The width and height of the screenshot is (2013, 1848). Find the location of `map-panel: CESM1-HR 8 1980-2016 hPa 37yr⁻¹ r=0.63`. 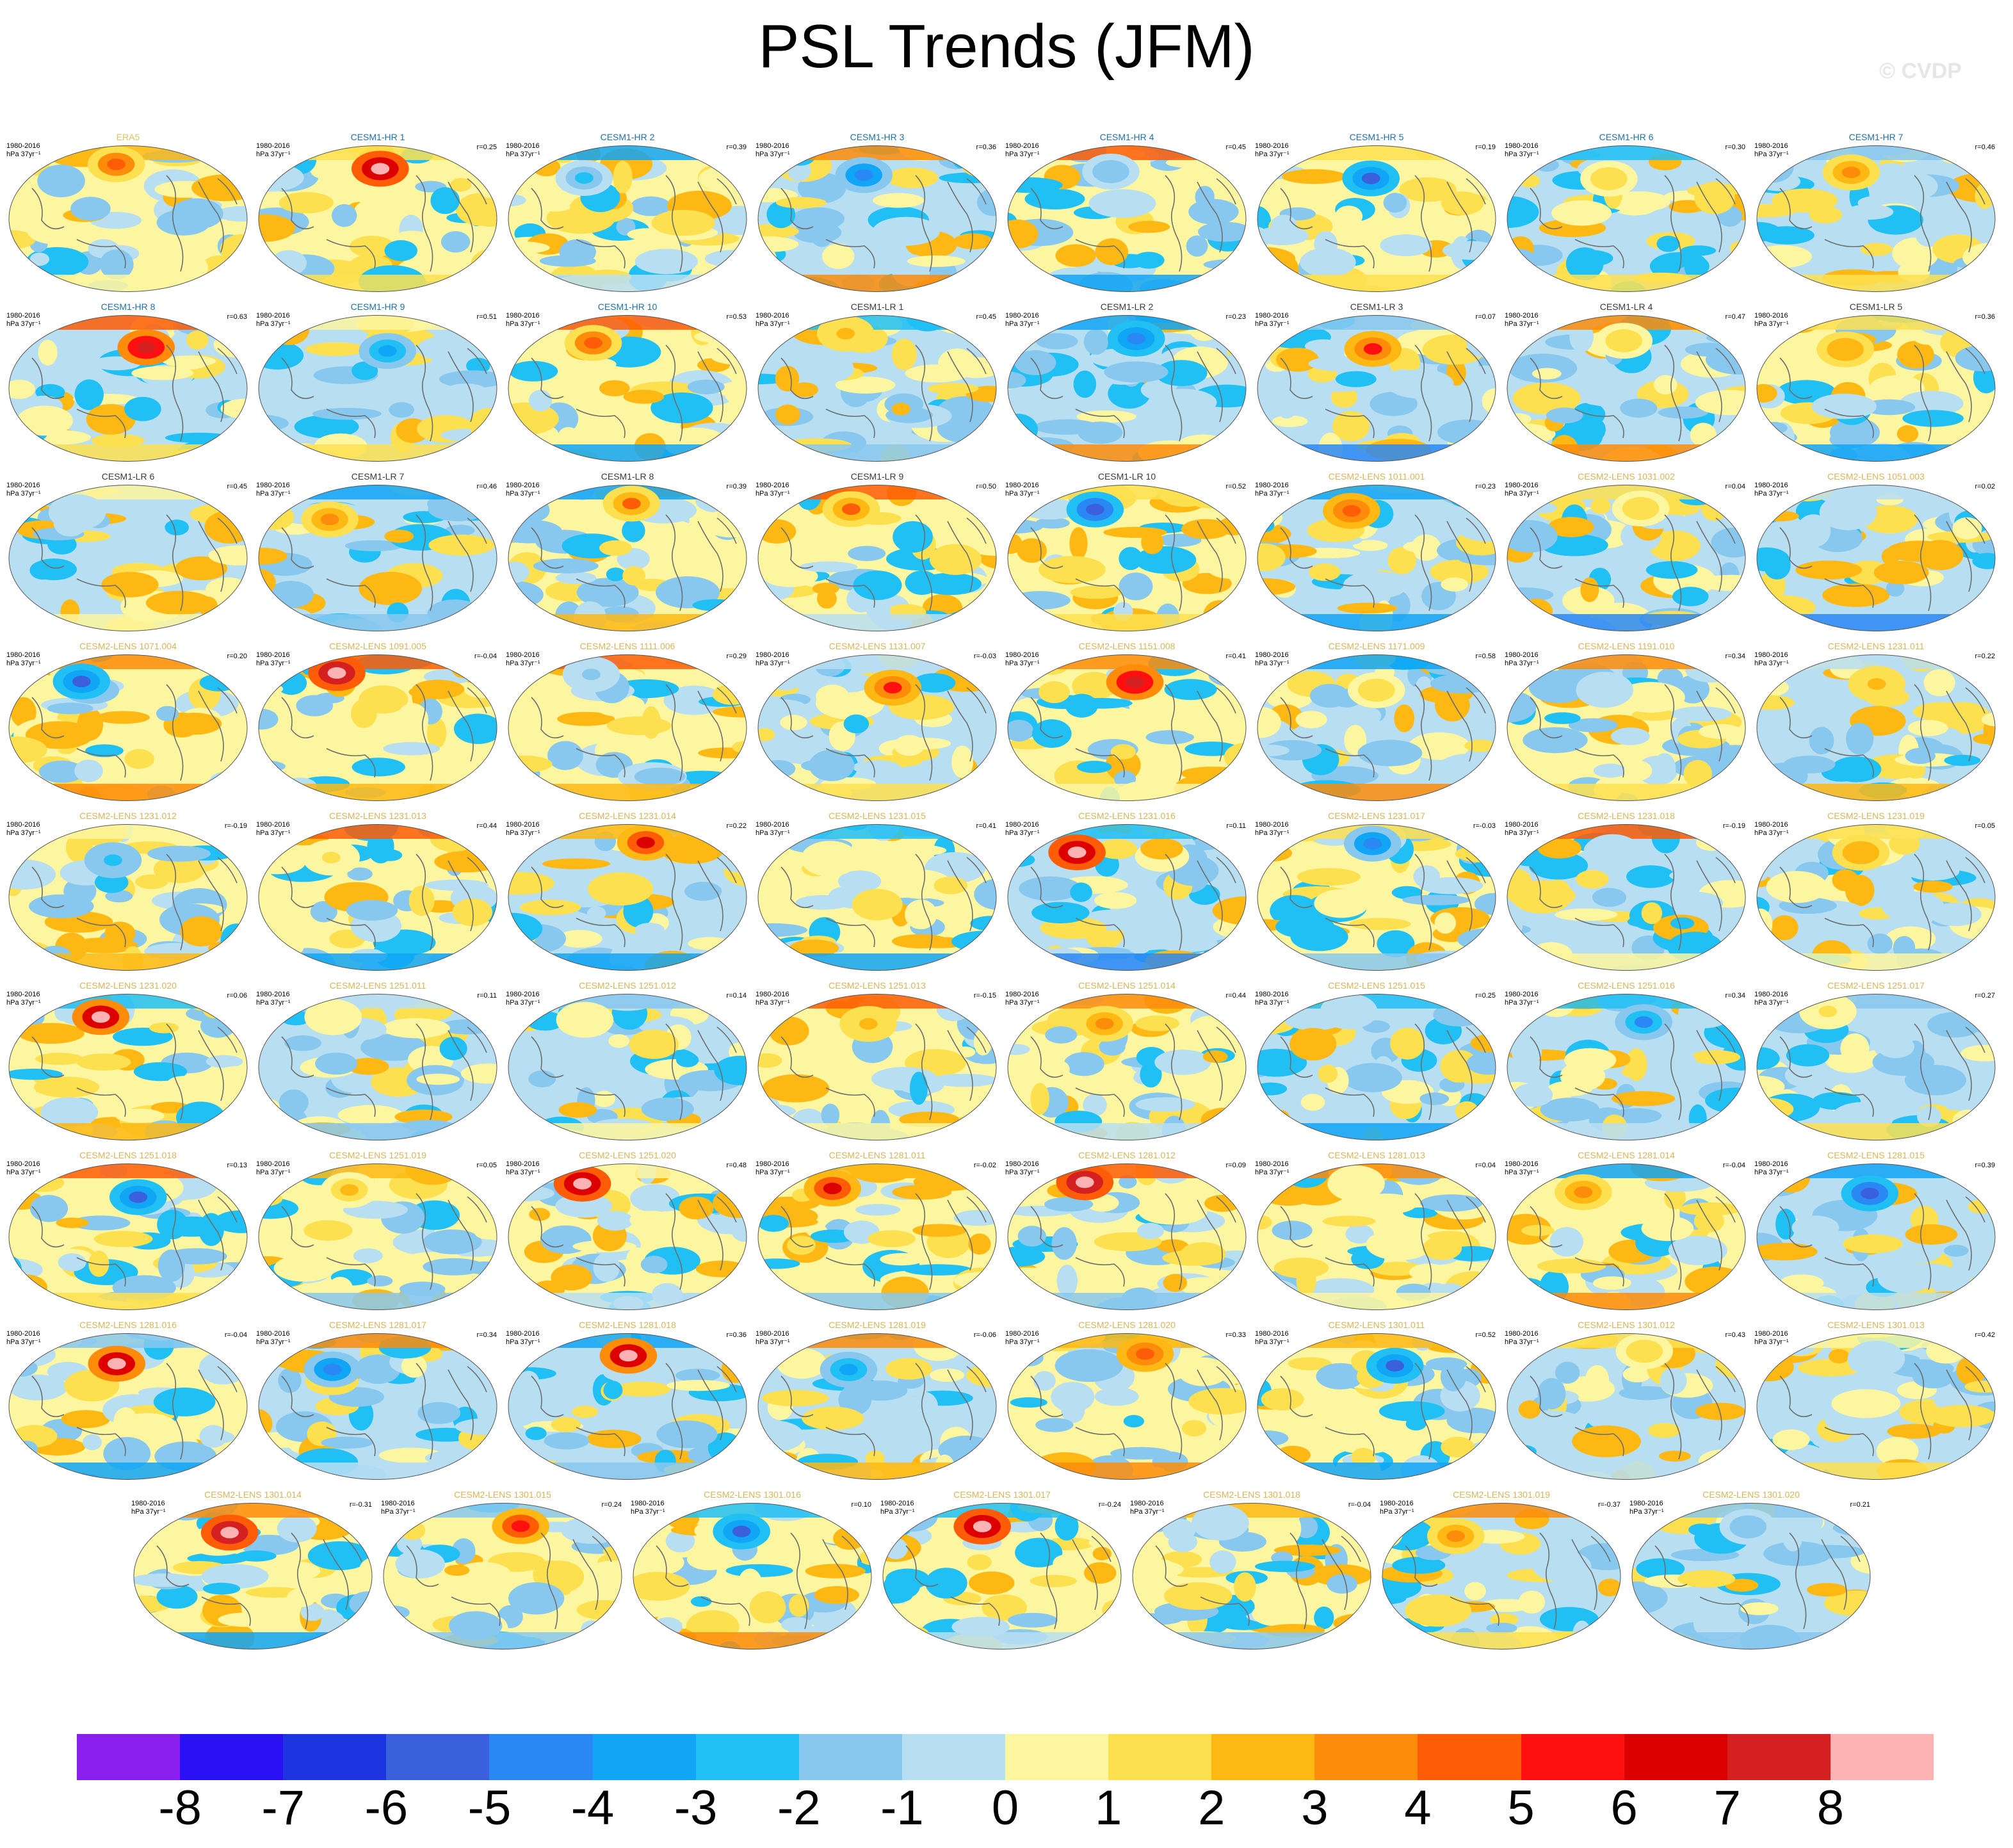

map-panel: CESM1-HR 8 1980-2016 hPa 37yr⁻¹ r=0.63 is located at coordinates (128, 385).